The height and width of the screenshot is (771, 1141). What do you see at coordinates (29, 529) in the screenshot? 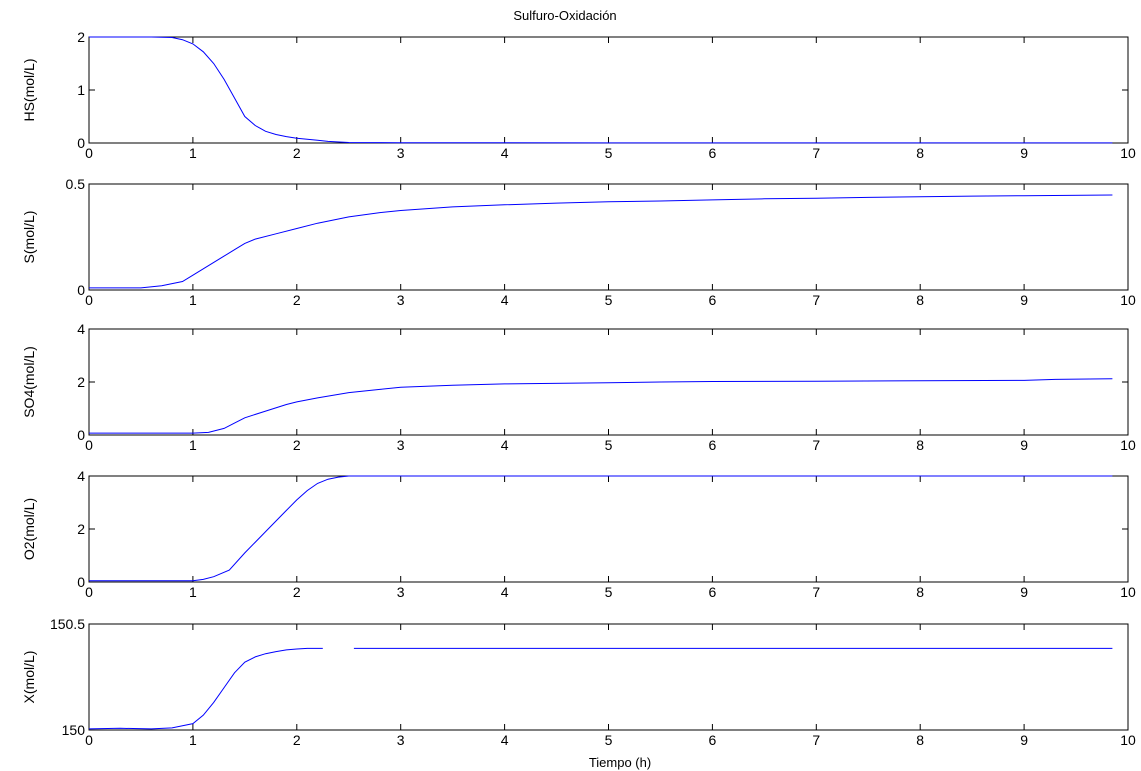
I see `y-axis-label: O2(mol/L)` at bounding box center [29, 529].